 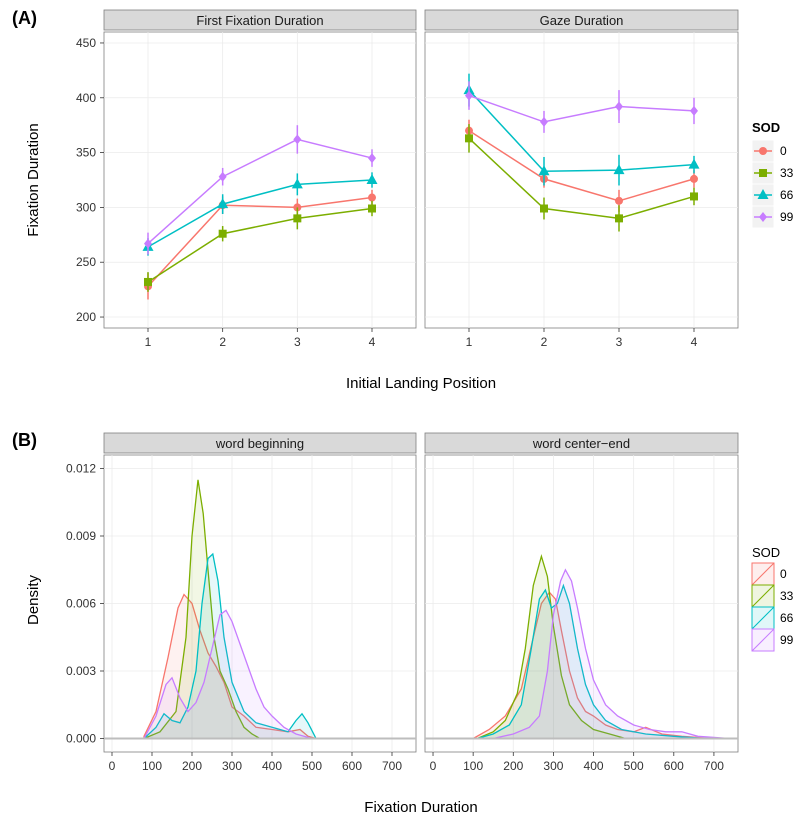 What do you see at coordinates (86, 262) in the screenshot?
I see `y-tick-label: 250` at bounding box center [86, 262].